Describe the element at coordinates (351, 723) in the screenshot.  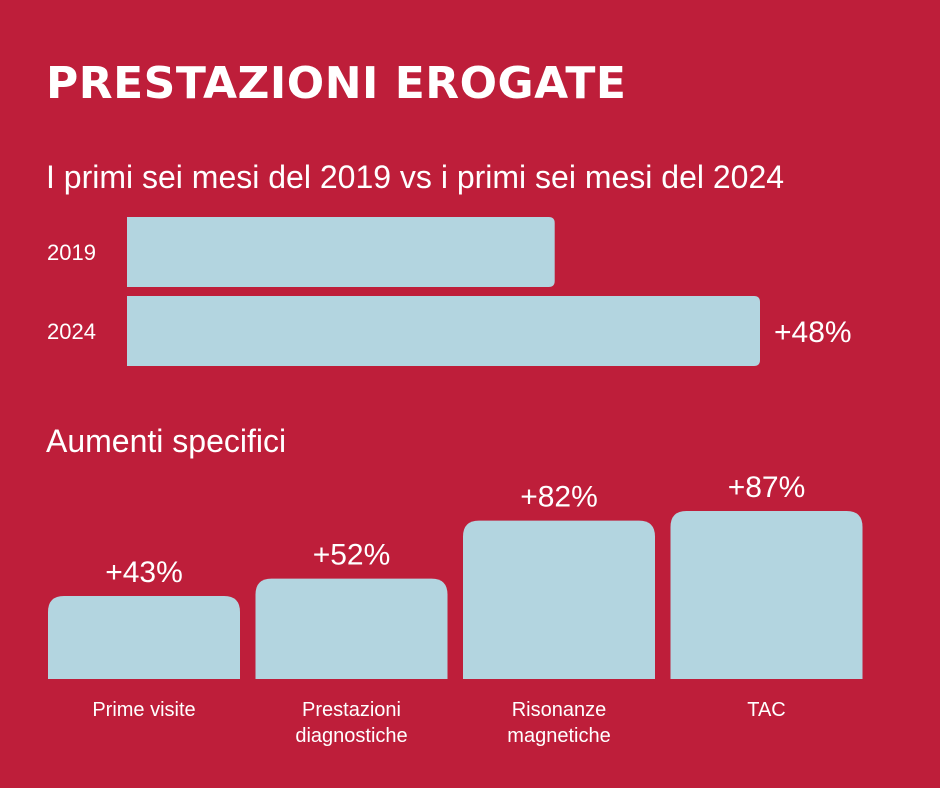
I see `vbar-category-label: Prestazioni diagnostiche` at that location.